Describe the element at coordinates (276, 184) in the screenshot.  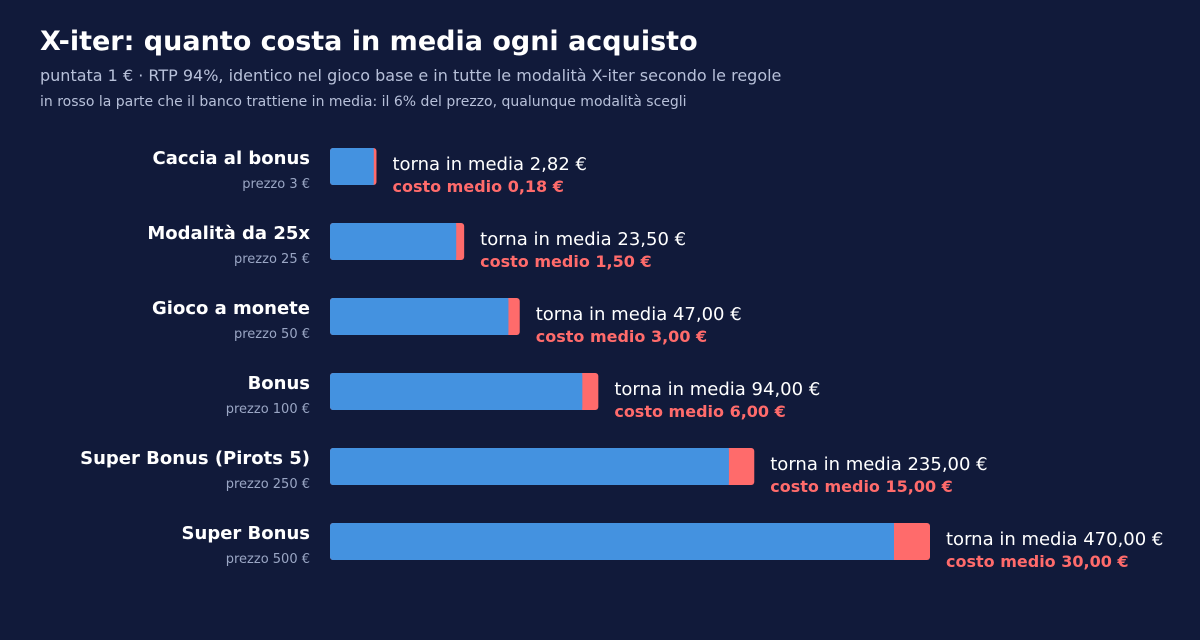
I see `price-label: prezzo 3 €` at that location.